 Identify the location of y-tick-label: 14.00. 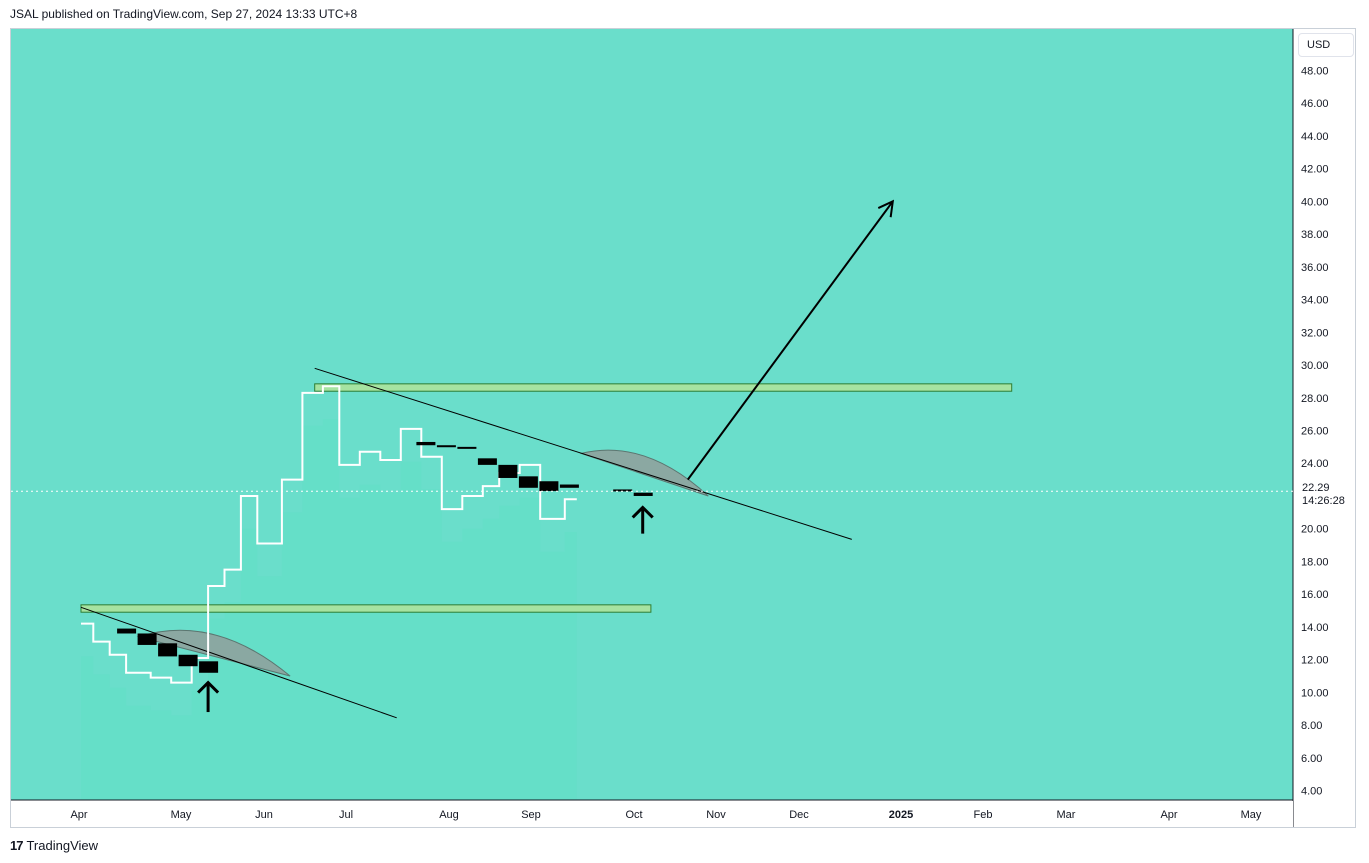
(1315, 628).